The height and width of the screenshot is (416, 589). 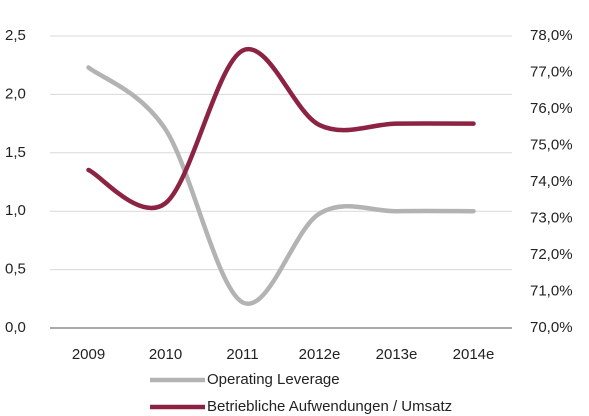 What do you see at coordinates (15, 152) in the screenshot?
I see `y-tick-label: 1,5` at bounding box center [15, 152].